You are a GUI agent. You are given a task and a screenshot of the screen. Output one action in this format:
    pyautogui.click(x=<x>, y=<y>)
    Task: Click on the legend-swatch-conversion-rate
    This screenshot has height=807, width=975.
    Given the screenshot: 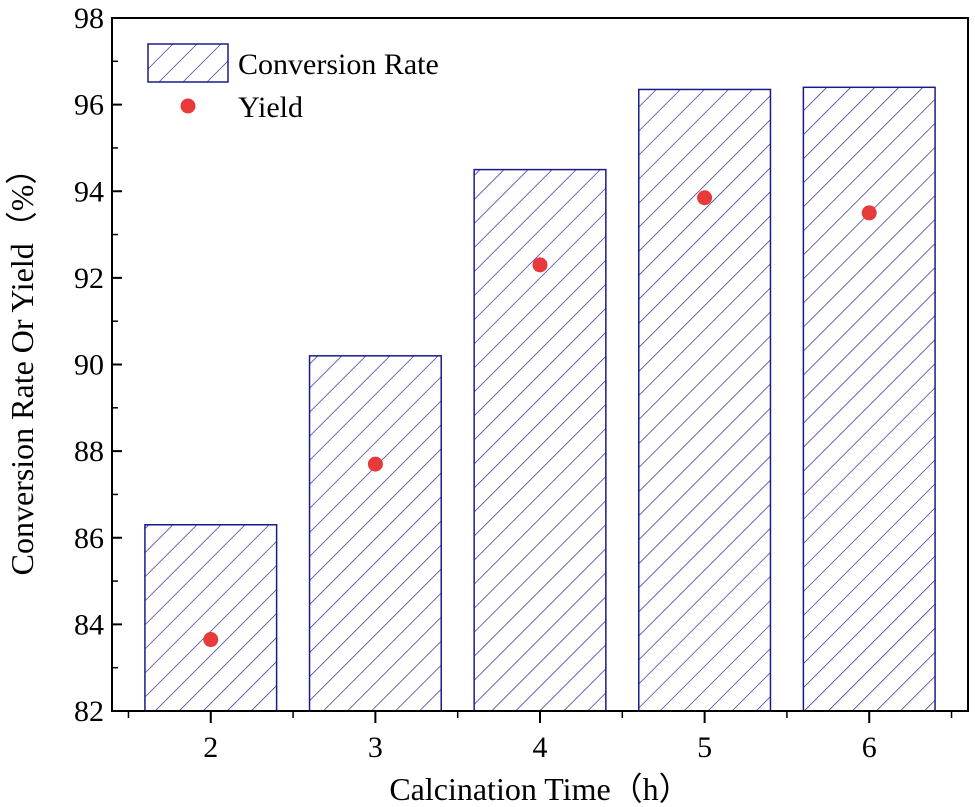 What is the action you would take?
    pyautogui.click(x=188, y=63)
    